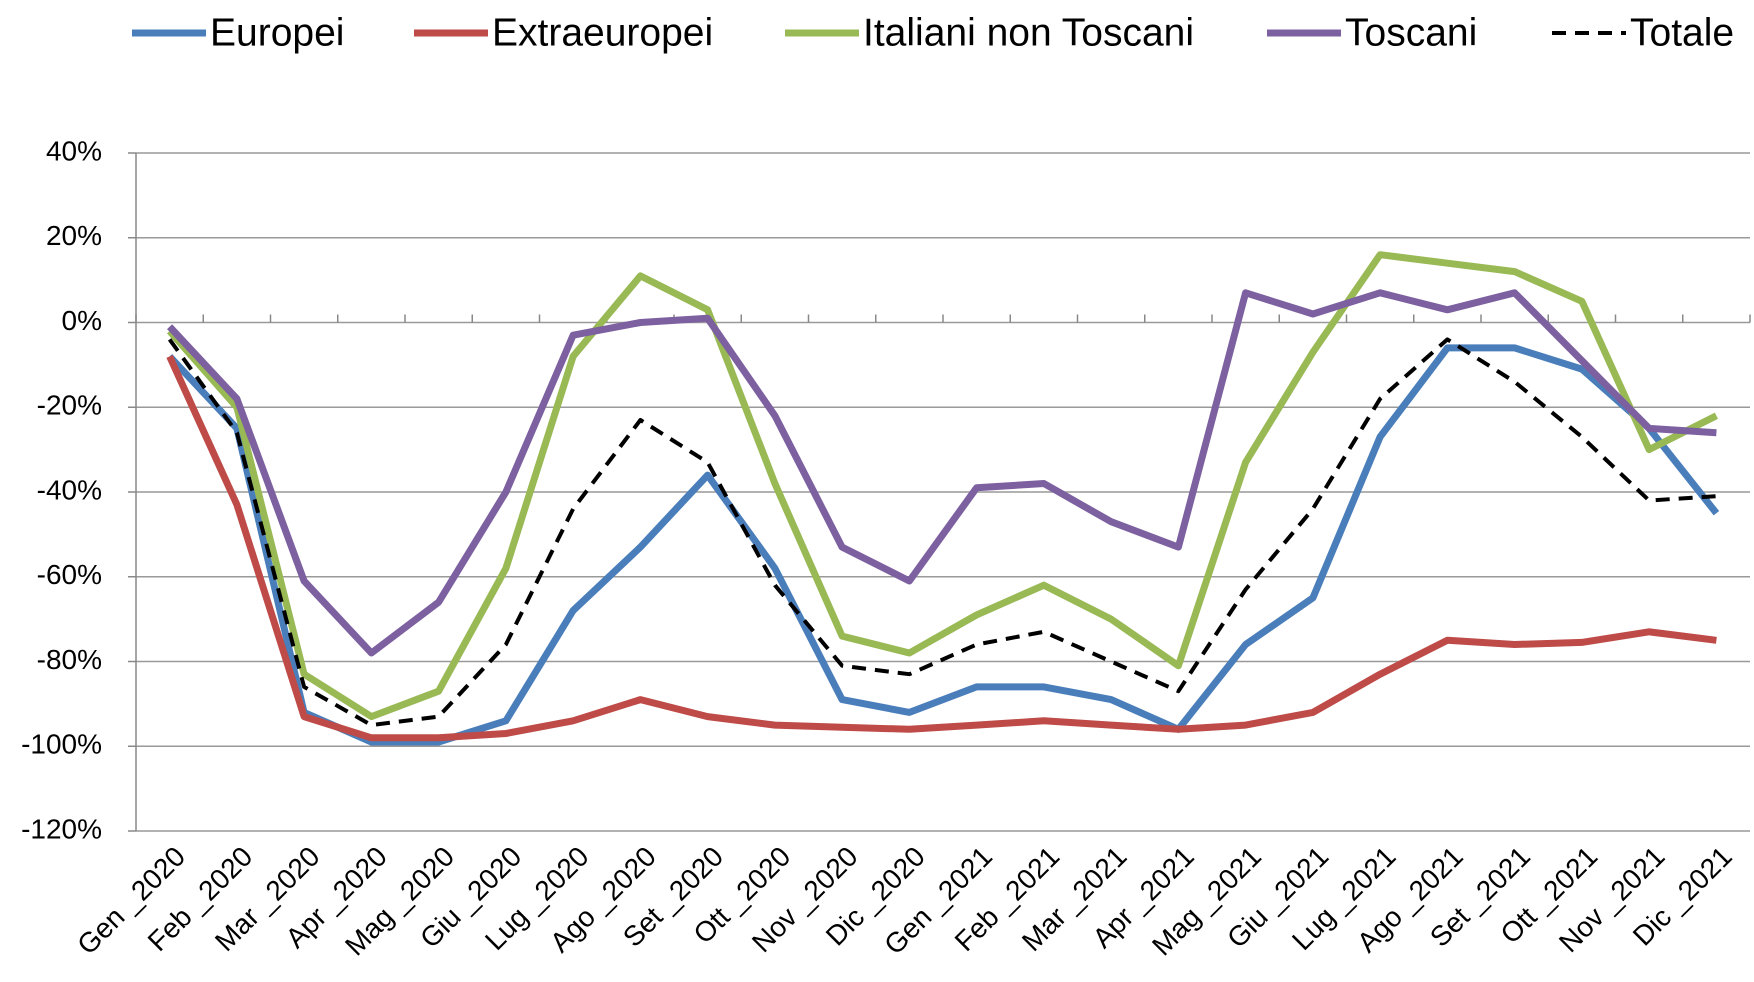 This screenshot has height=982, width=1754. Describe the element at coordinates (74, 235) in the screenshot. I see `y-tick-label: 20%` at that location.